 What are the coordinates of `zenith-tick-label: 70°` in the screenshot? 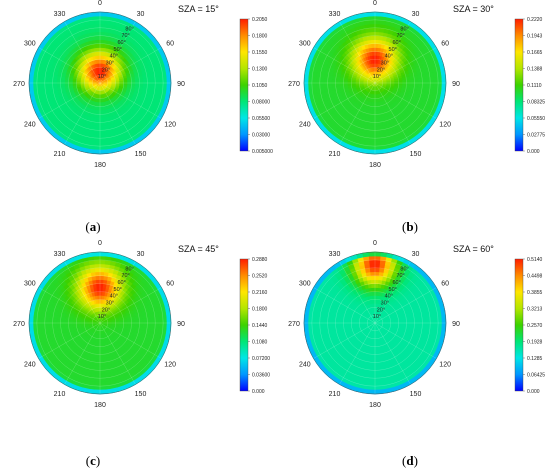 It's located at (400, 36).